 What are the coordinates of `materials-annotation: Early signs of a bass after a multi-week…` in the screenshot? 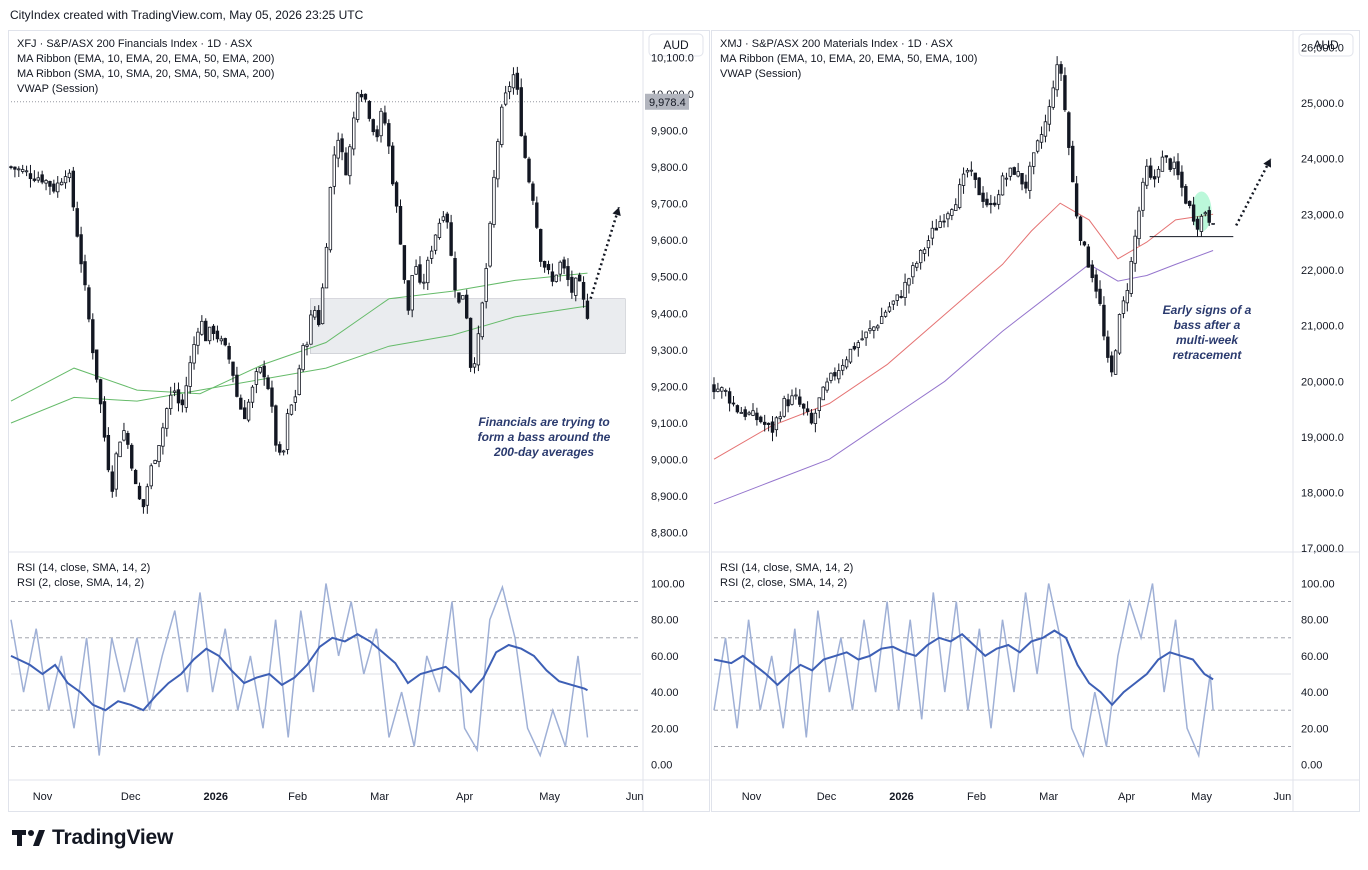 It's located at (1207, 333).